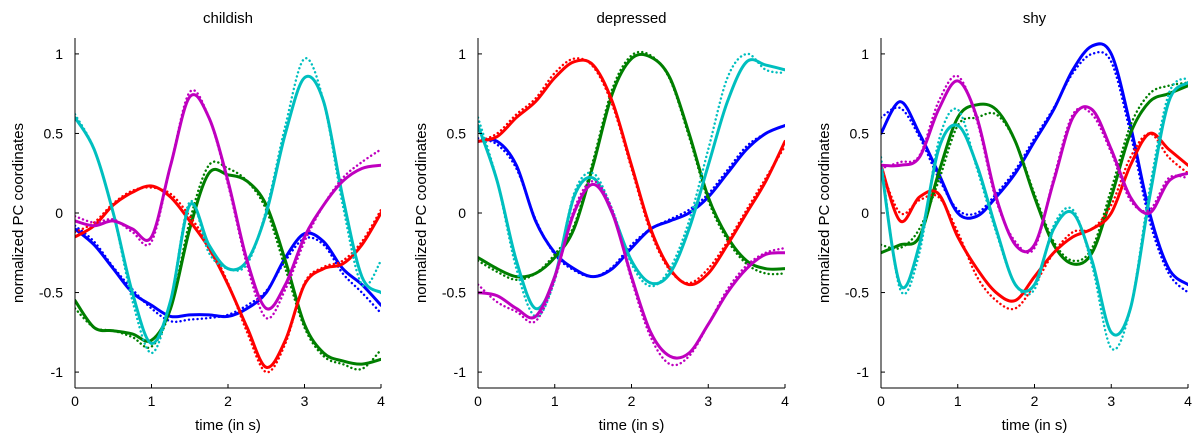 The width and height of the screenshot is (1200, 439). I want to click on subplot-title: depressed, so click(631, 18).